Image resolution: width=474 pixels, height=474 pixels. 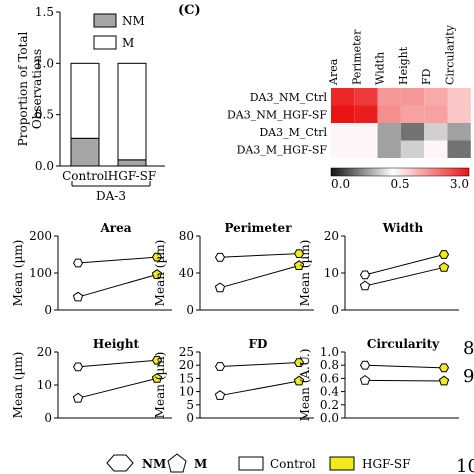 What do you see at coordinates (258, 344) in the screenshot?
I see `line-panel-title: FD` at bounding box center [258, 344].